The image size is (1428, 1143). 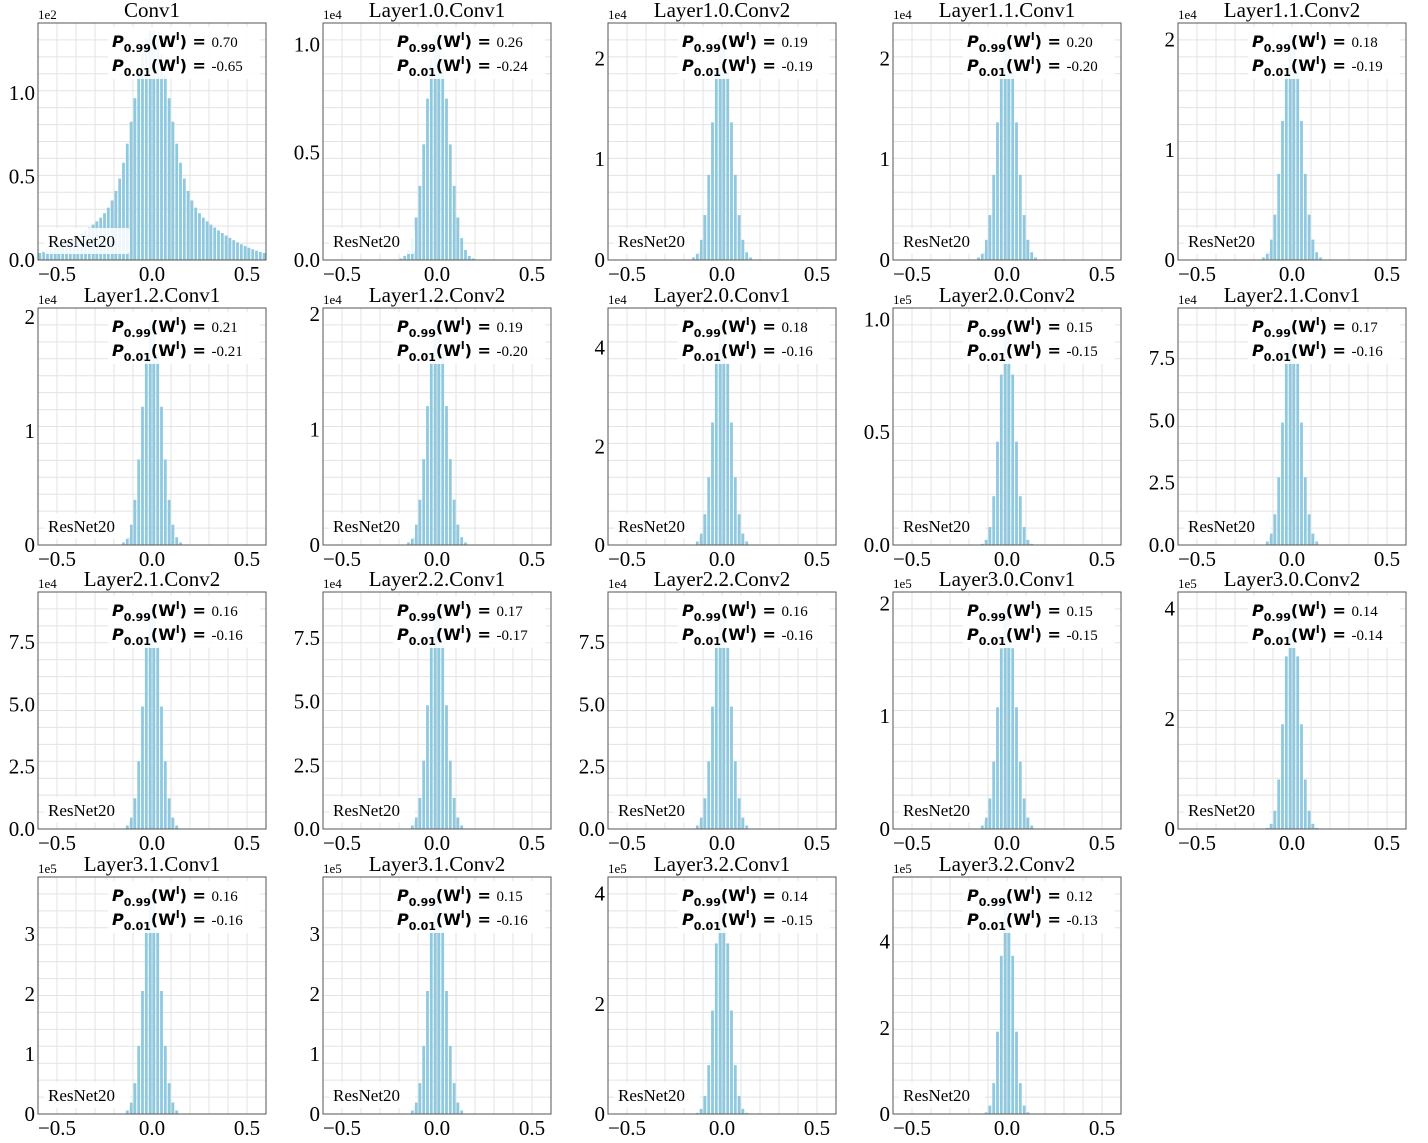 I want to click on subplot-title: Layer1.1.Conv2, so click(x=1292, y=11).